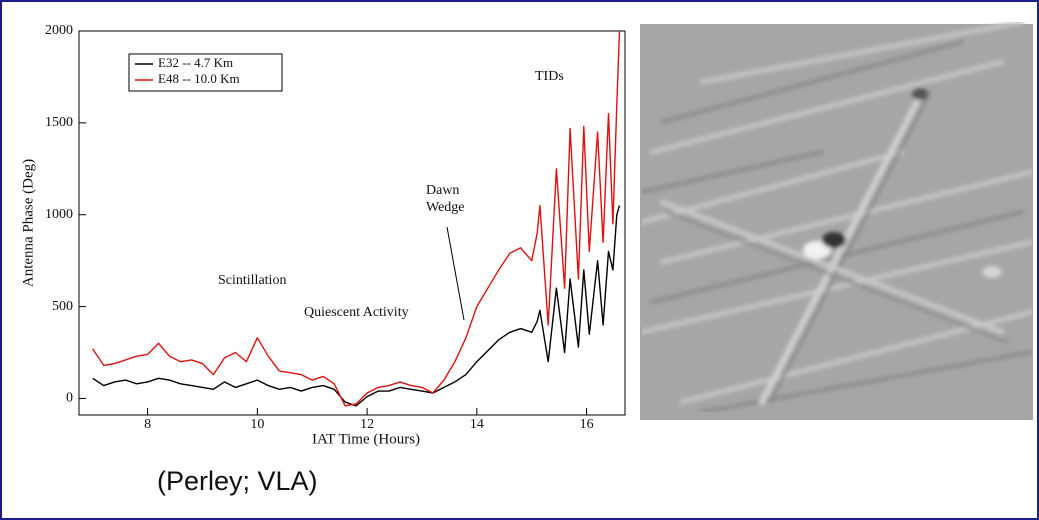  Describe the element at coordinates (28, 223) in the screenshot. I see `y-axis-label: Antenna Phase (Deg)` at that location.